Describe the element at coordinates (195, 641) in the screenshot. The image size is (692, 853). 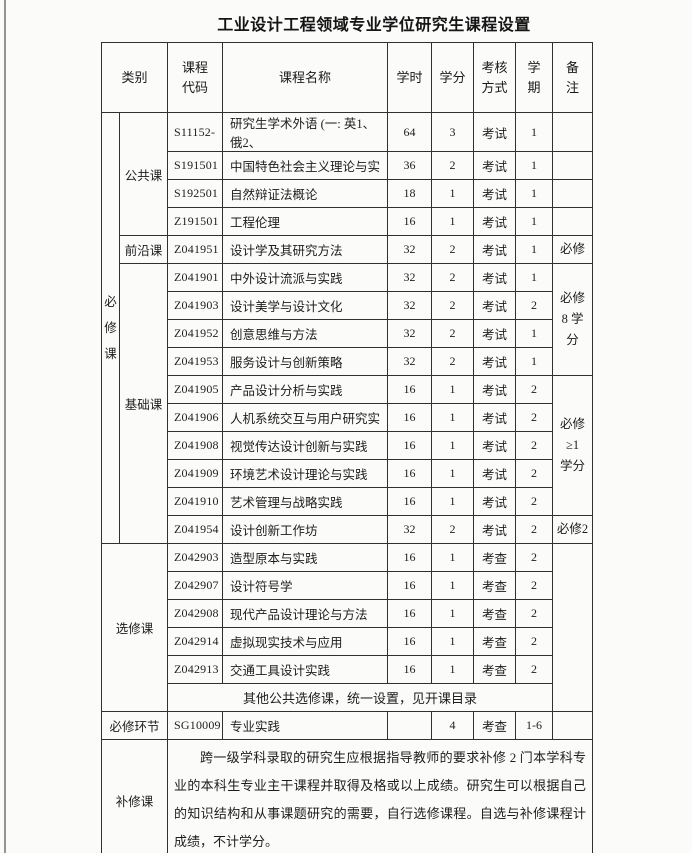
I see `course-code: Z042914` at that location.